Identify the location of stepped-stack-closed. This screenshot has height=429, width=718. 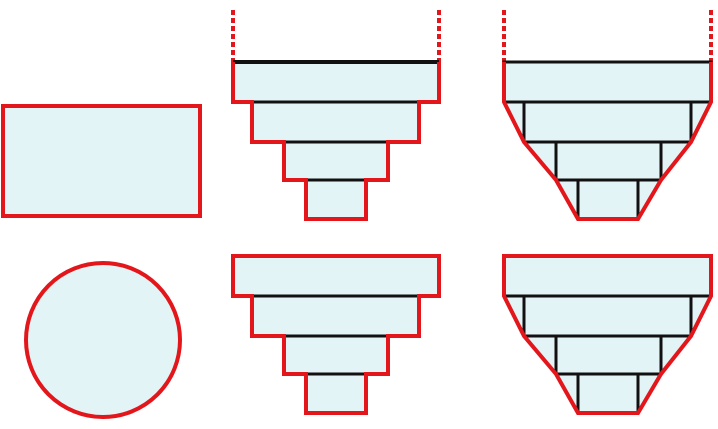
(336, 334).